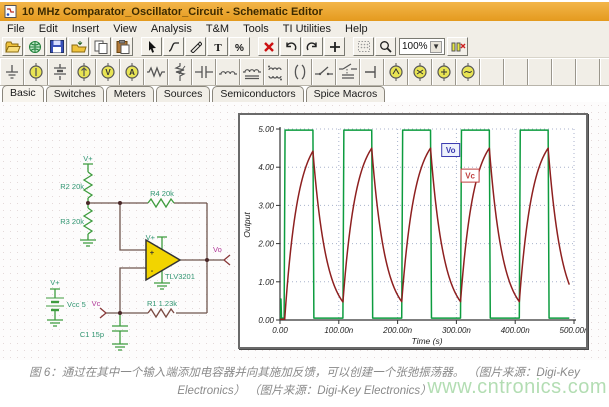  What do you see at coordinates (517, 387) in the screenshot?
I see `watermark: www.cntronics.com` at bounding box center [517, 387].